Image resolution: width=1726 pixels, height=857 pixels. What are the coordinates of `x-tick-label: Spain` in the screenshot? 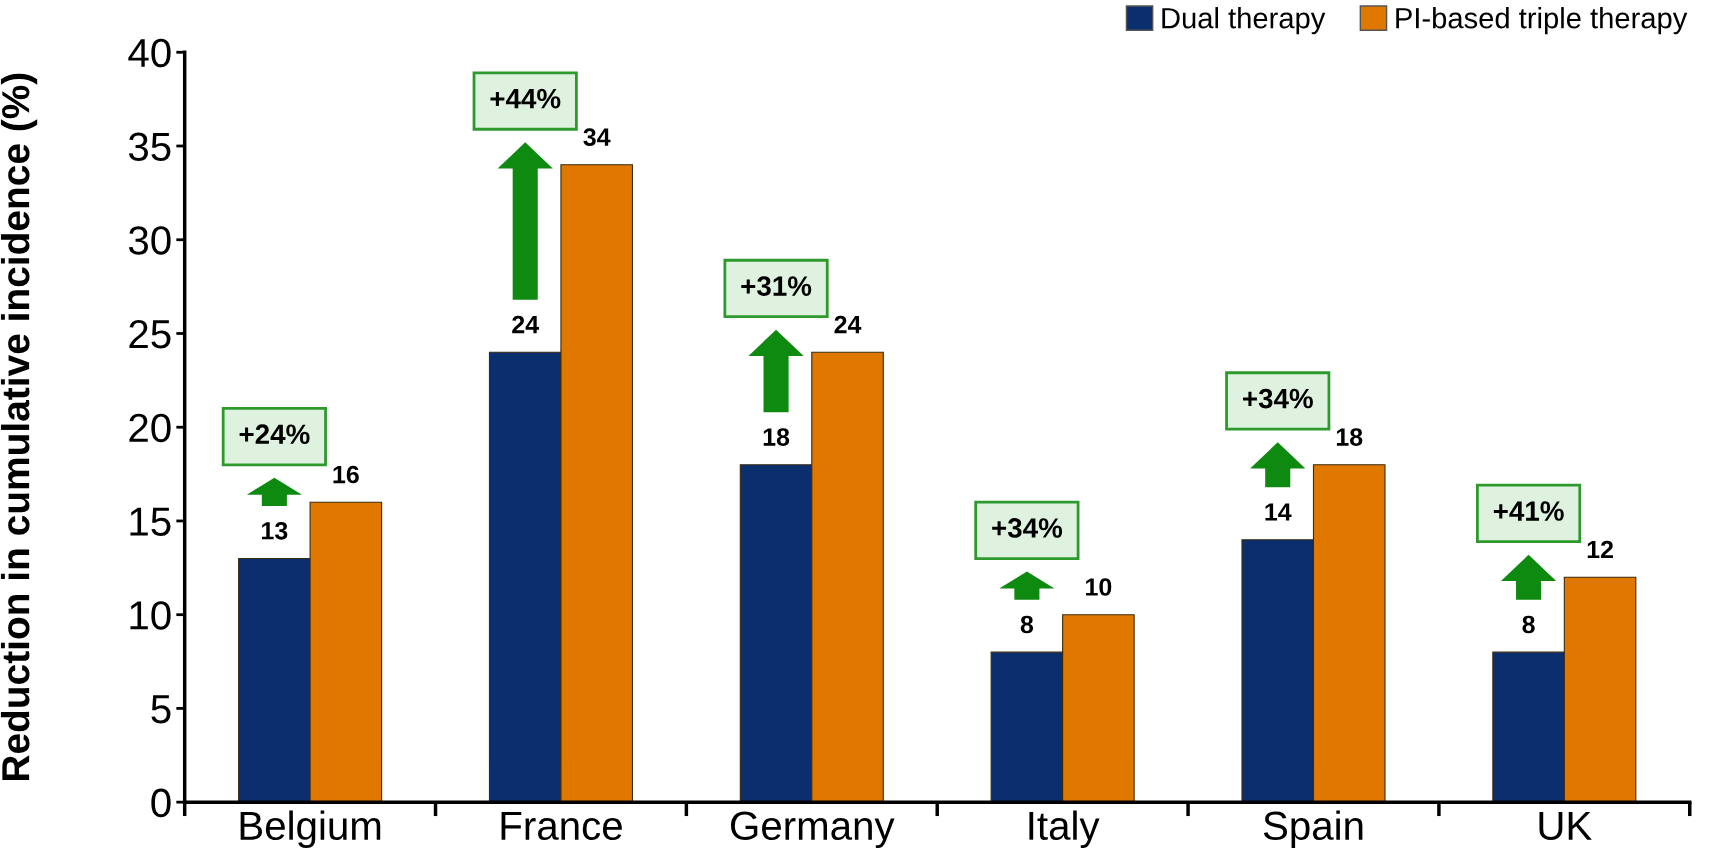 It's located at (1313, 829).